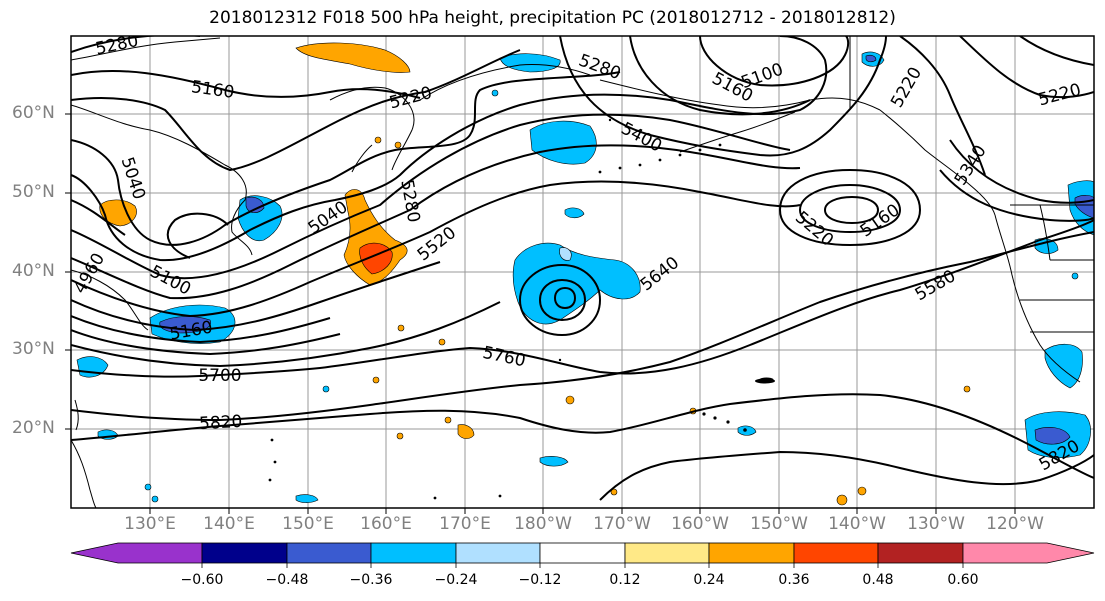 The image size is (1105, 601). I want to click on lat-label: 30°N, so click(33, 349).